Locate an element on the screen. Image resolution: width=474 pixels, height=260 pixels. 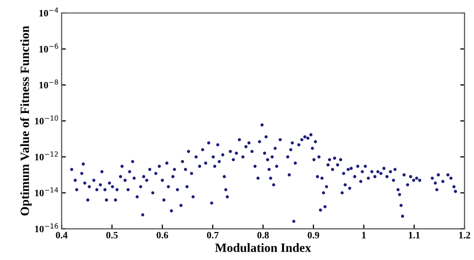
x-tick-label: 0.9 is located at coordinates (314, 235).